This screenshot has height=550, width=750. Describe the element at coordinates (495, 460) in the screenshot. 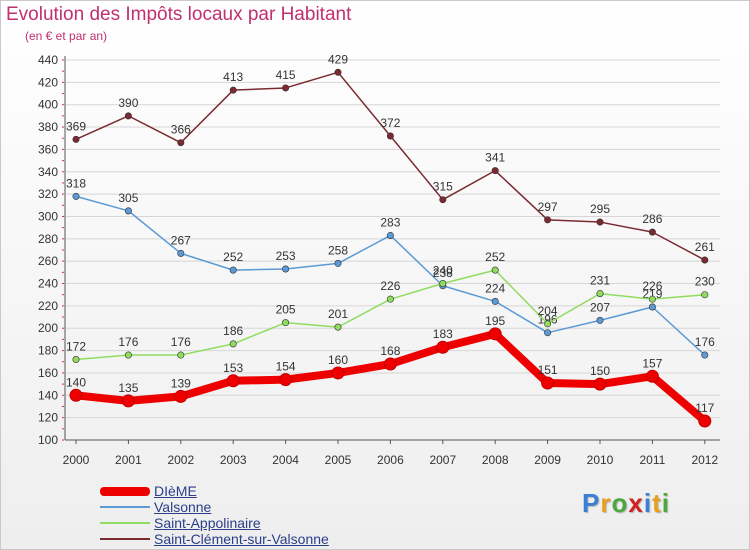

I see `x-tick-label: 2008` at that location.